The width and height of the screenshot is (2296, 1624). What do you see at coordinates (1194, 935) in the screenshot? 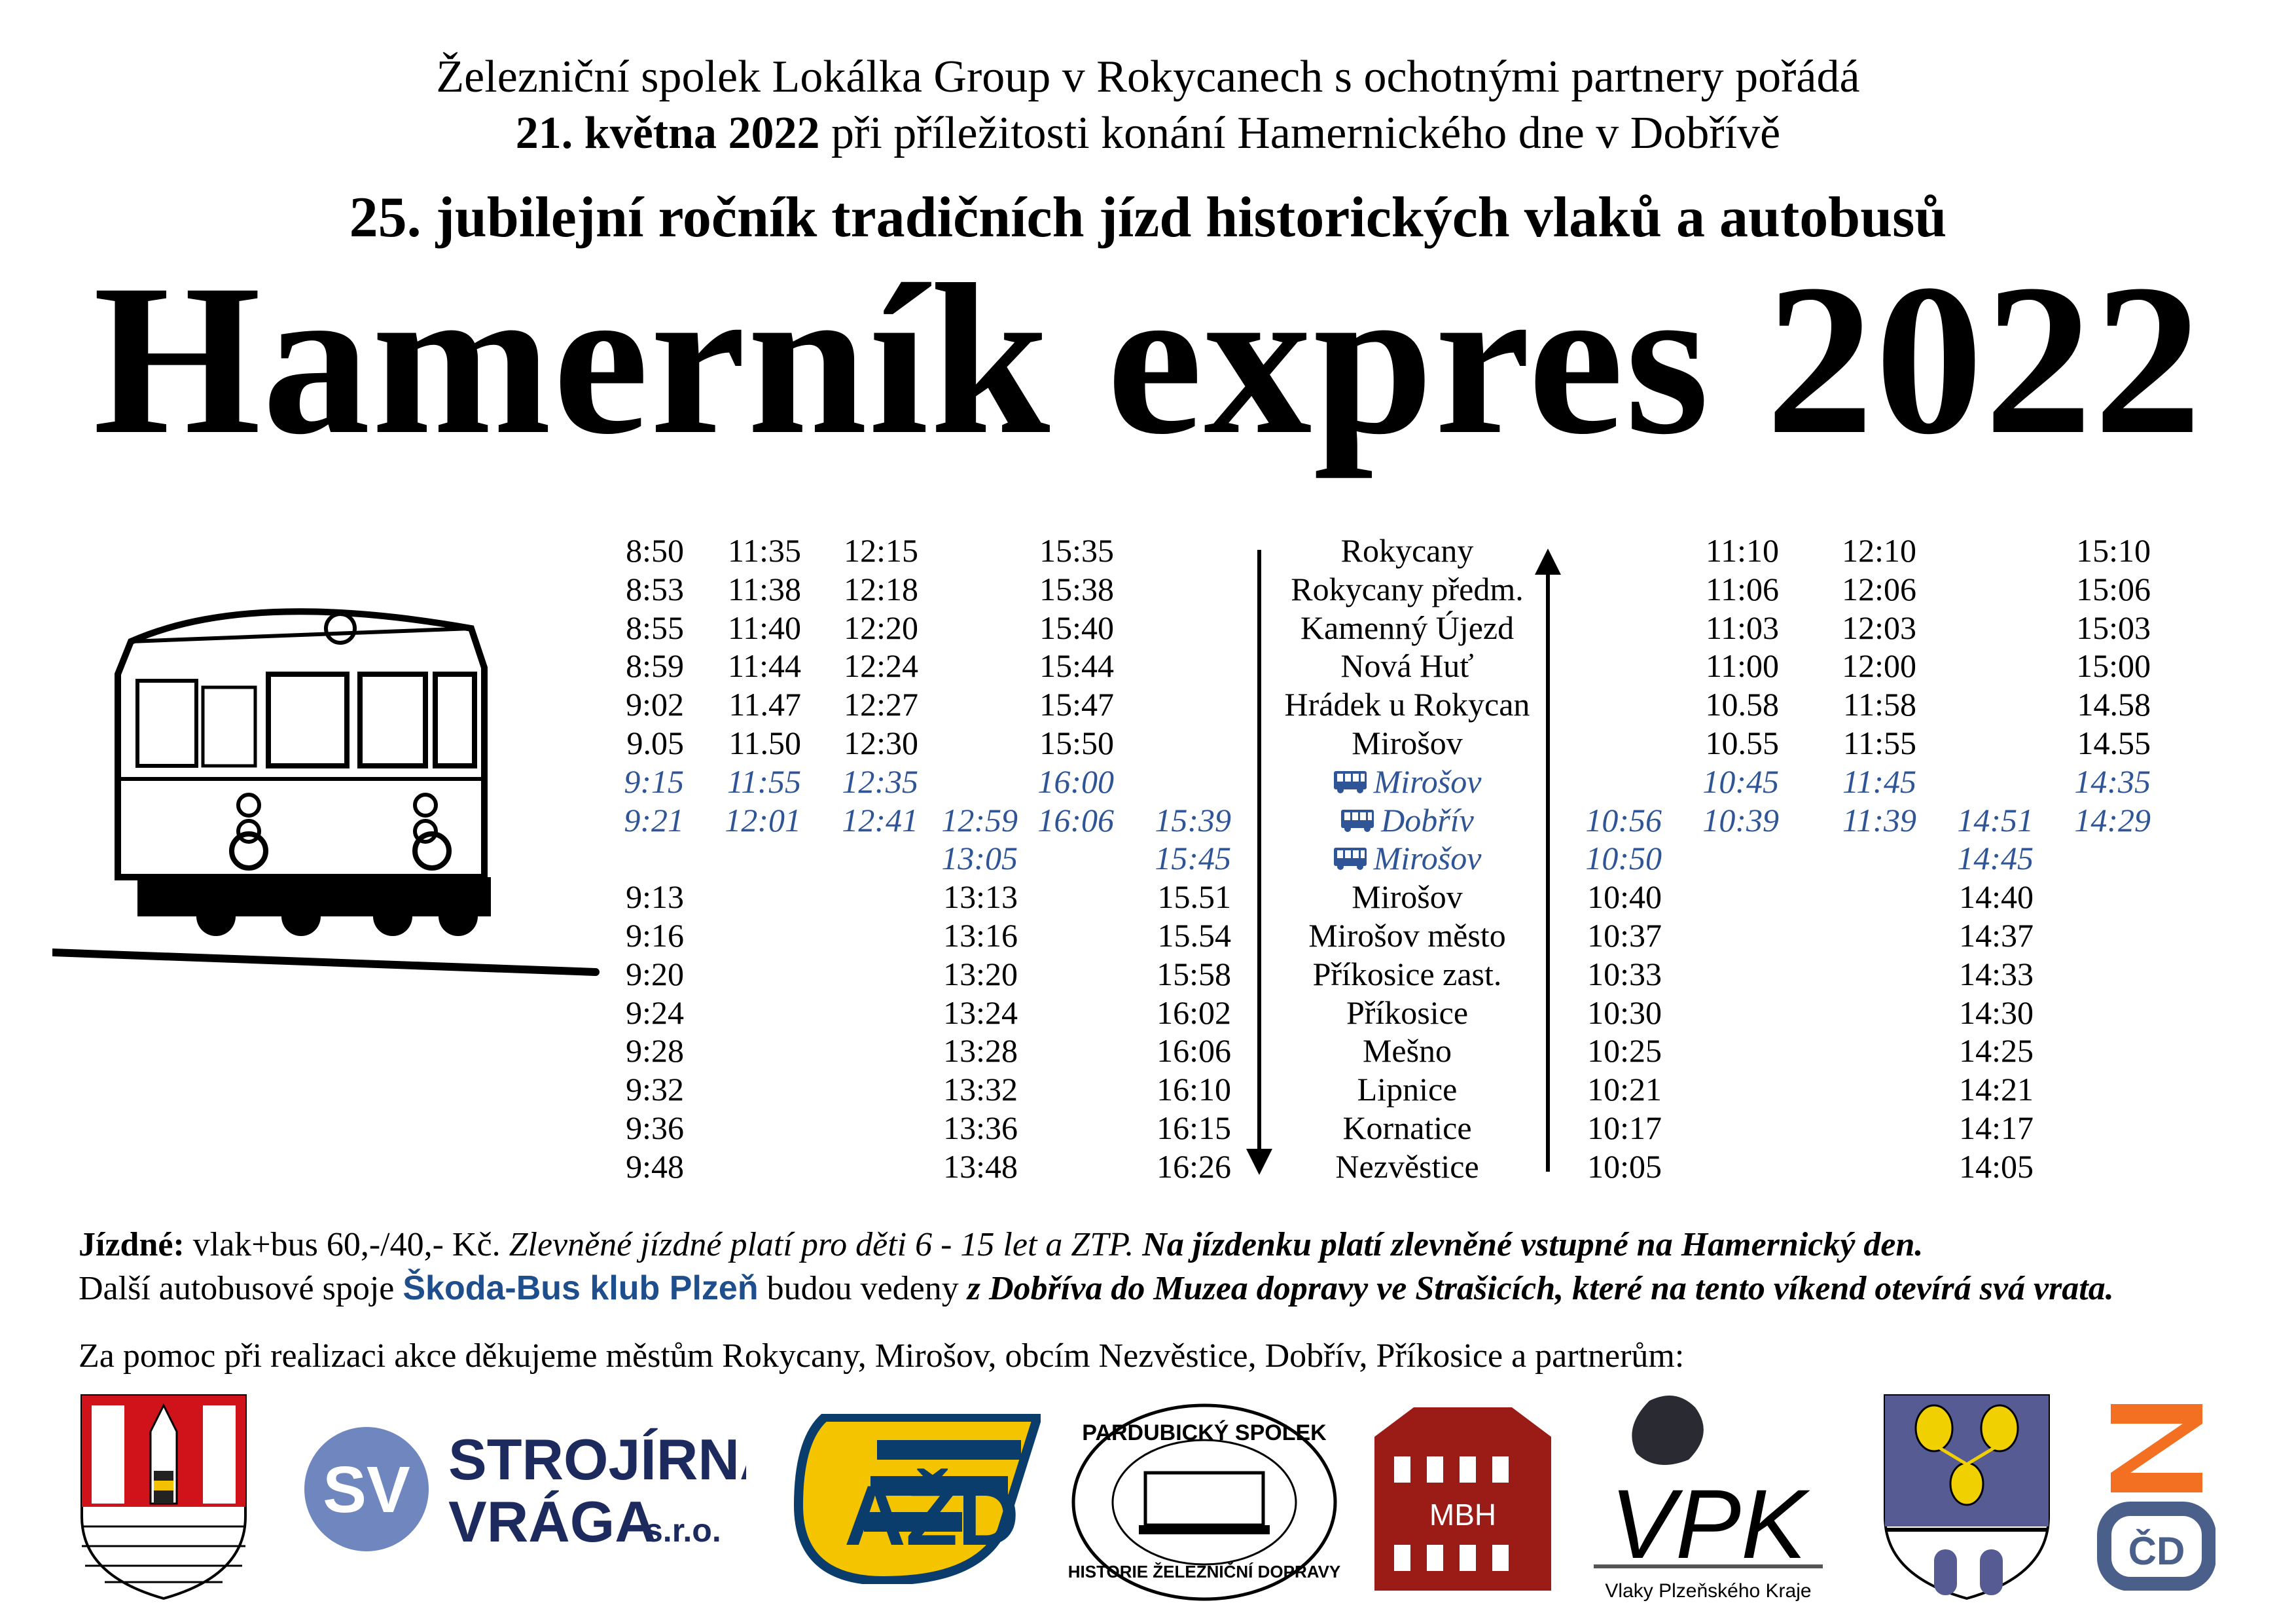
I see `departure-time-outbound: 15.54` at bounding box center [1194, 935].